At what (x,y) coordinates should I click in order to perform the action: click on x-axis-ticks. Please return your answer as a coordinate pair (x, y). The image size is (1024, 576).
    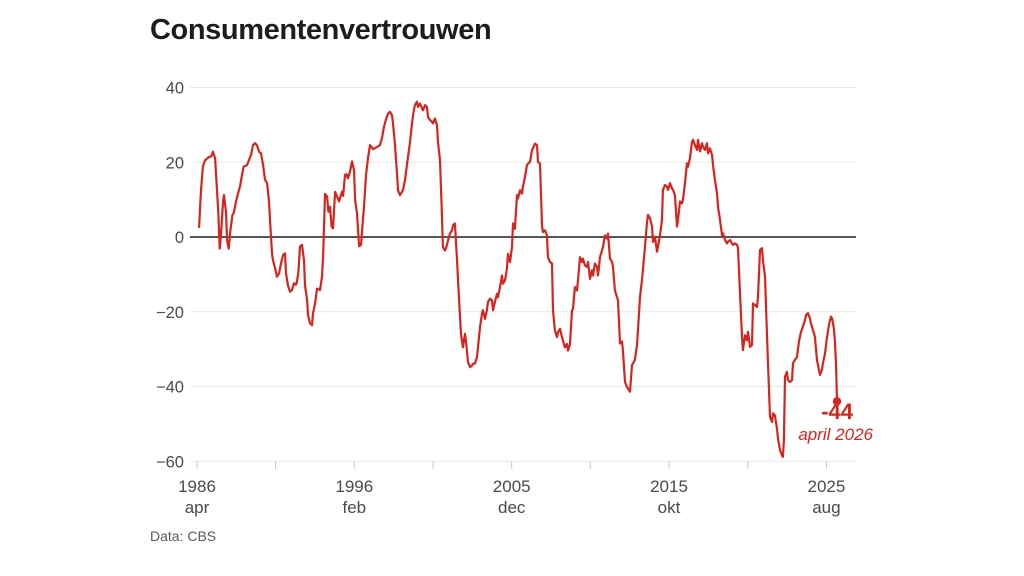
    Looking at the image, I should click on (511, 465).